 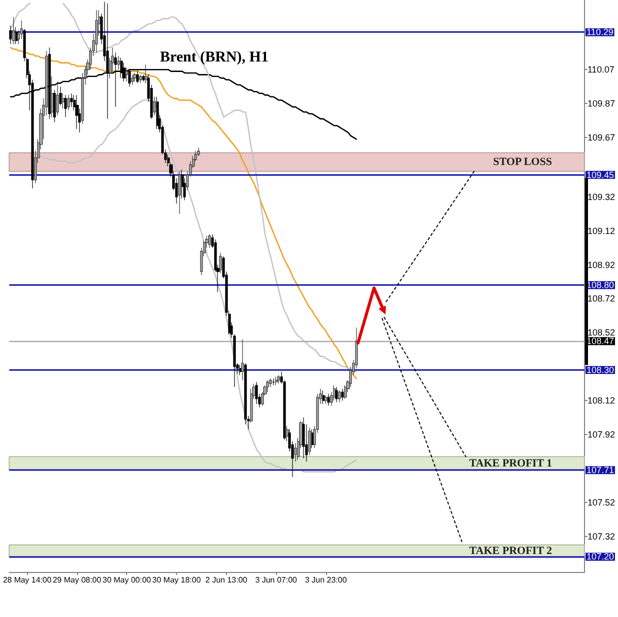 What do you see at coordinates (600, 69) in the screenshot?
I see `y-tick-label: 110.07` at bounding box center [600, 69].